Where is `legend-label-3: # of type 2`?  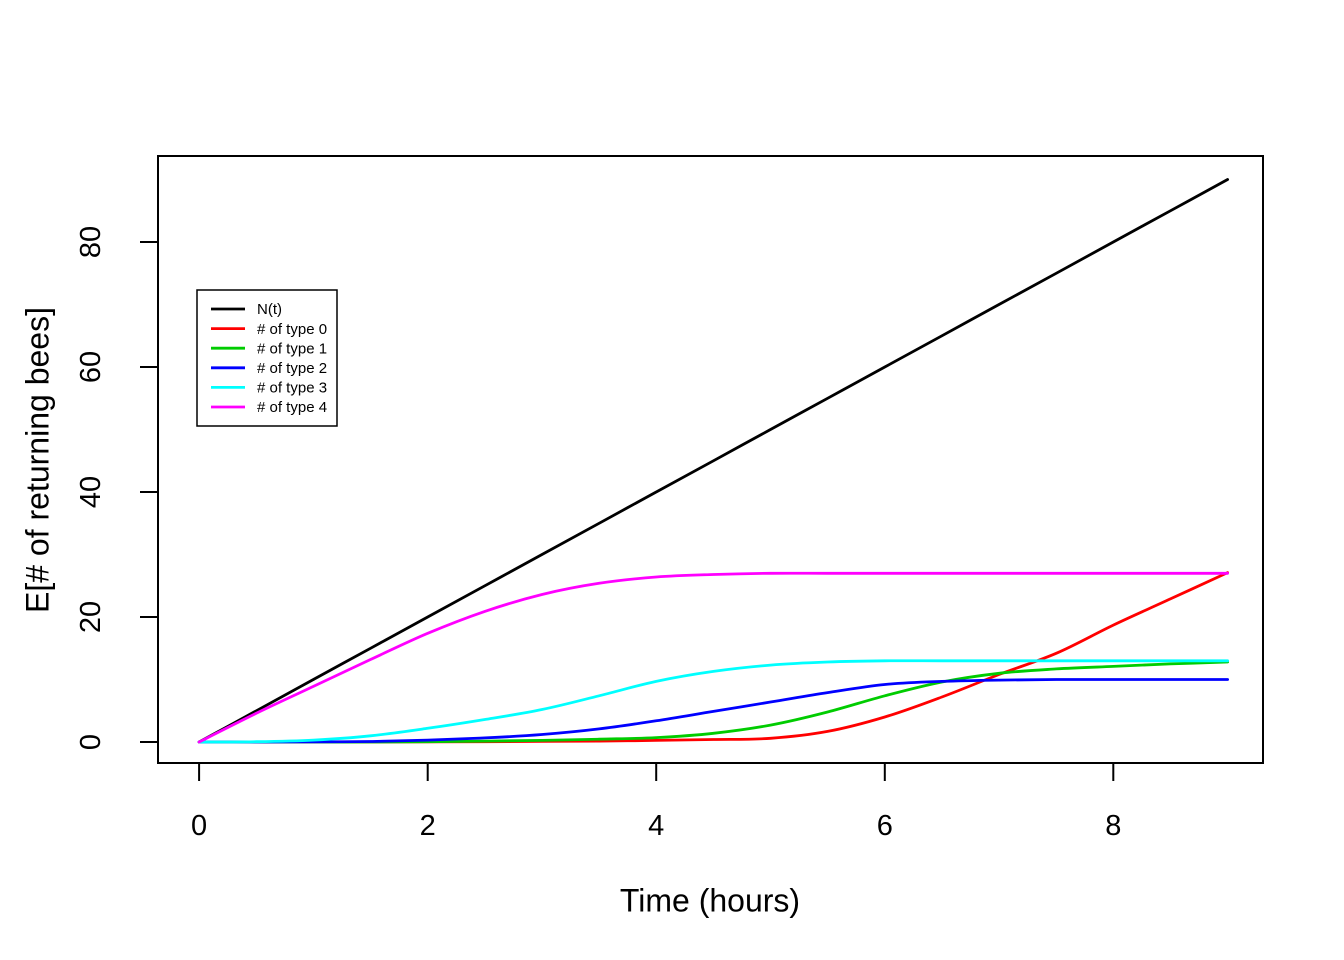
legend-label-3: # of type 2 is located at coordinates (292, 368).